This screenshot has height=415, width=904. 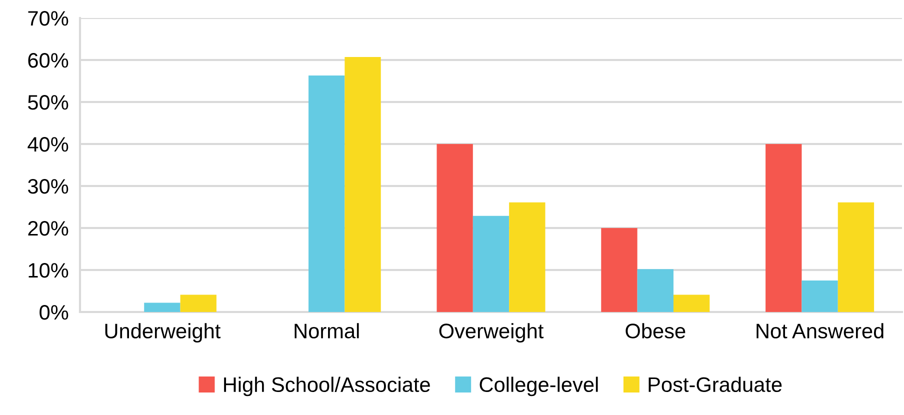 I want to click on x-tick-label: Normal, so click(x=326, y=330).